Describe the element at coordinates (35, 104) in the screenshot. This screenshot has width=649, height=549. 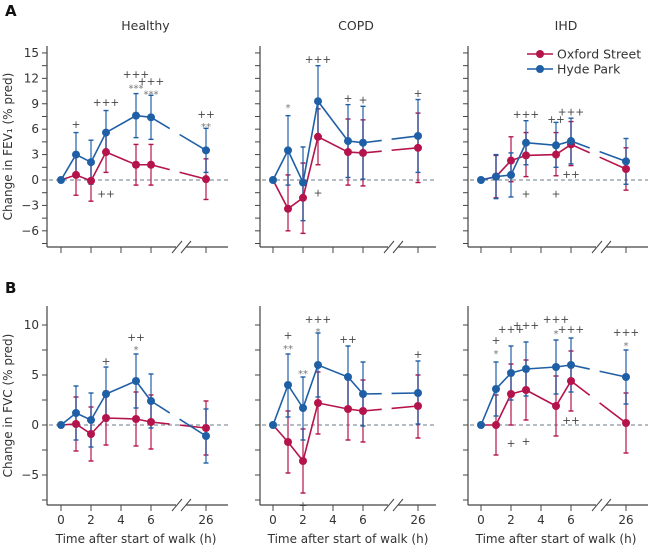
I see `y-tick-label: 9` at that location.